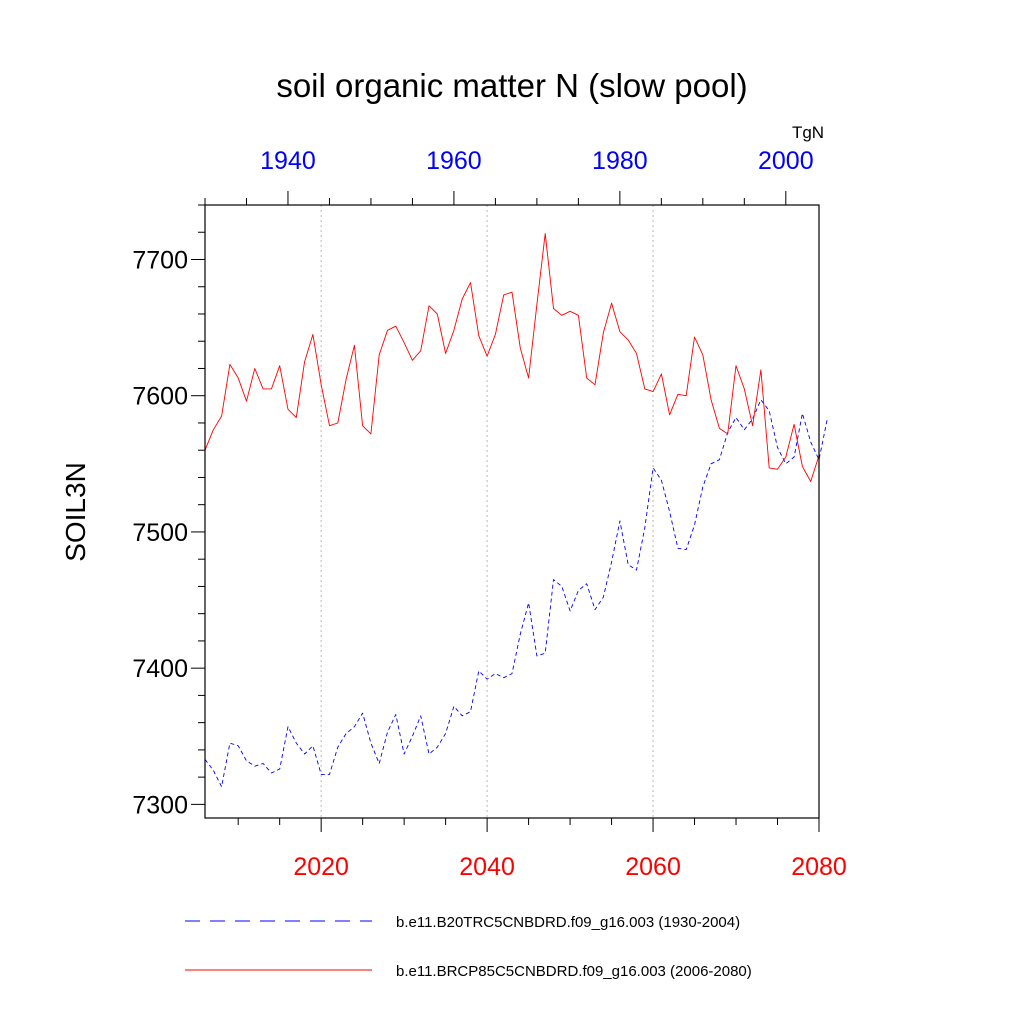 The image size is (1024, 1024). I want to click on top-tick-label: 2000, so click(786, 161).